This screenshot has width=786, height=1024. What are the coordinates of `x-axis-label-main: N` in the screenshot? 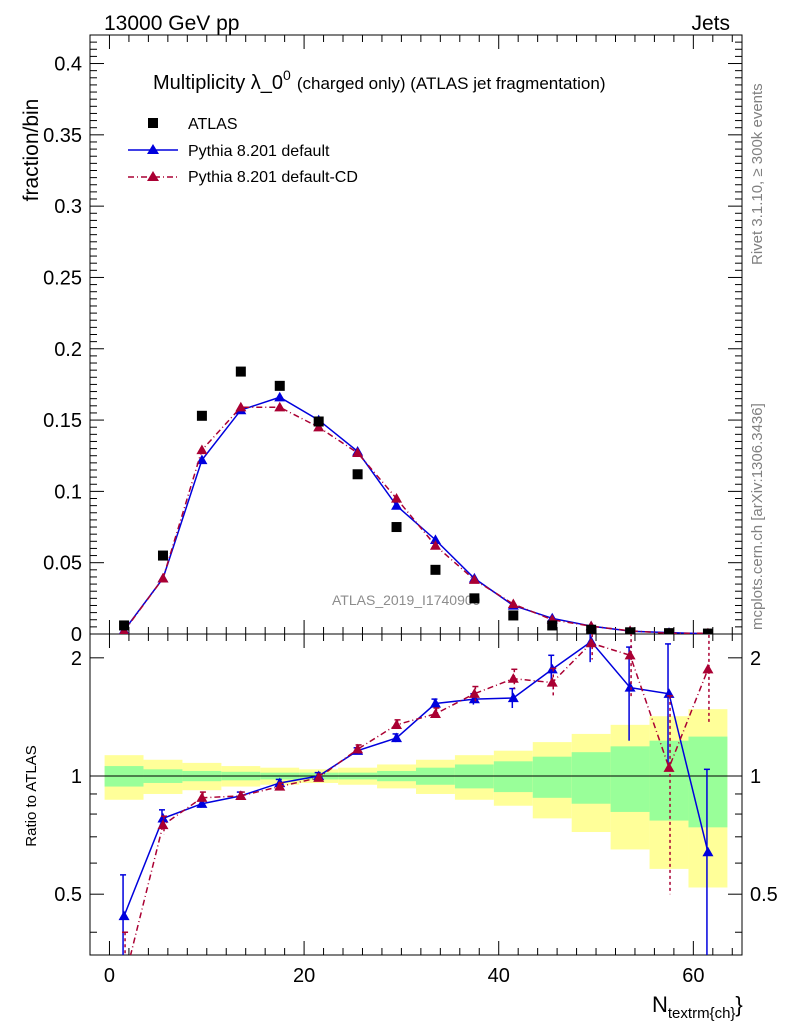 It's located at (660, 1004).